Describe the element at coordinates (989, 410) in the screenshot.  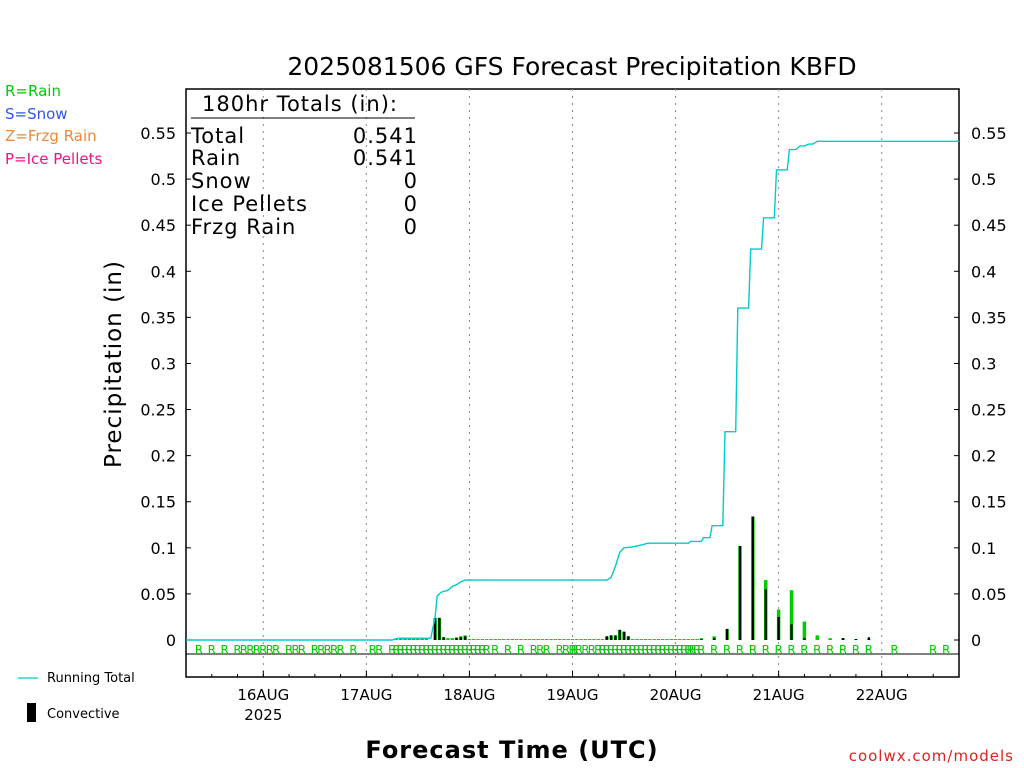
I see `y-tick-label-right: 0.25` at that location.